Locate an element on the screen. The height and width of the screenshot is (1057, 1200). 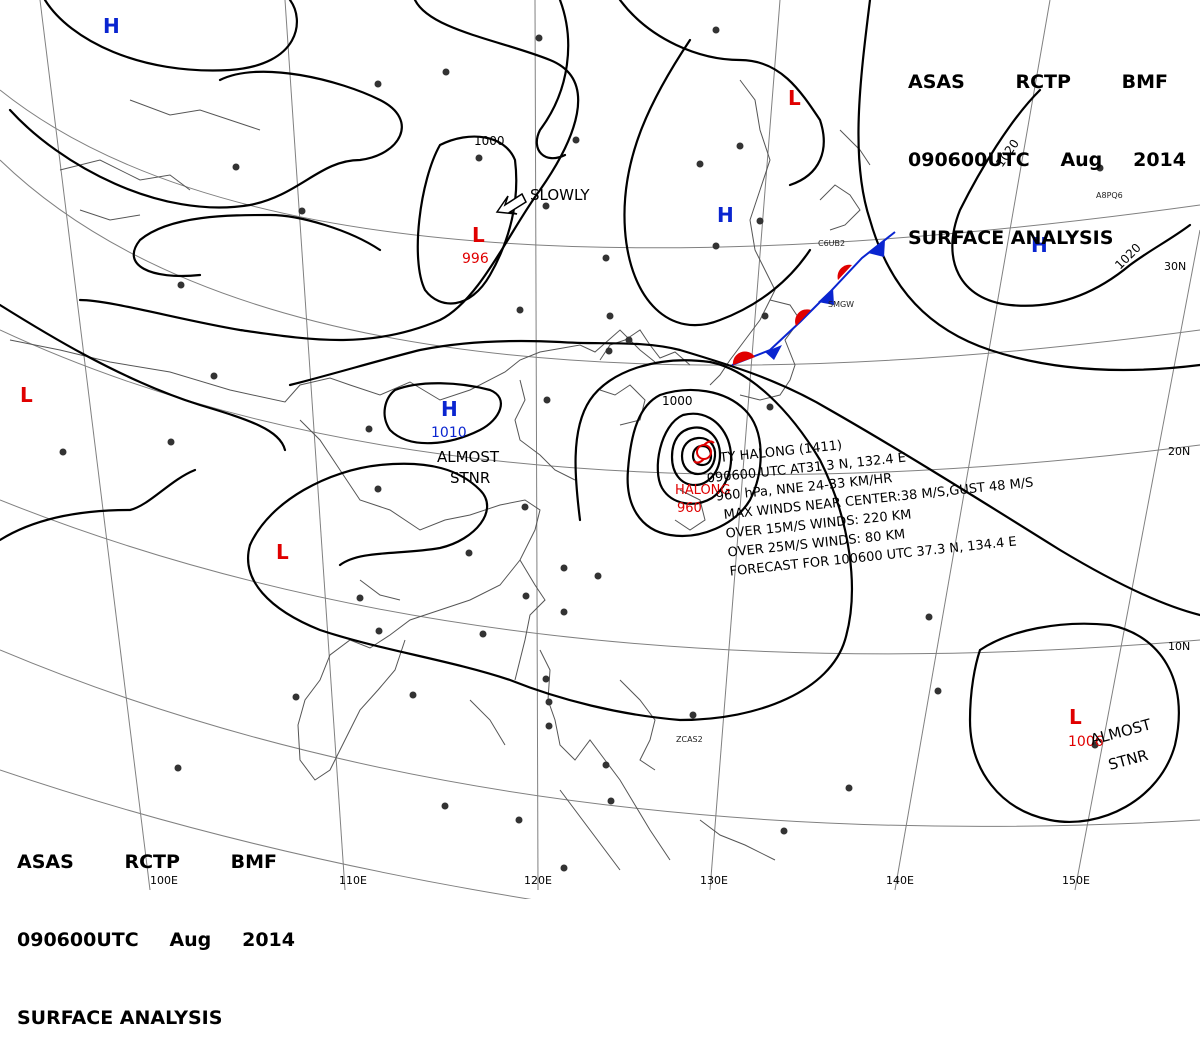
typhoon-name: HALONG is located at coordinates (702, 490).